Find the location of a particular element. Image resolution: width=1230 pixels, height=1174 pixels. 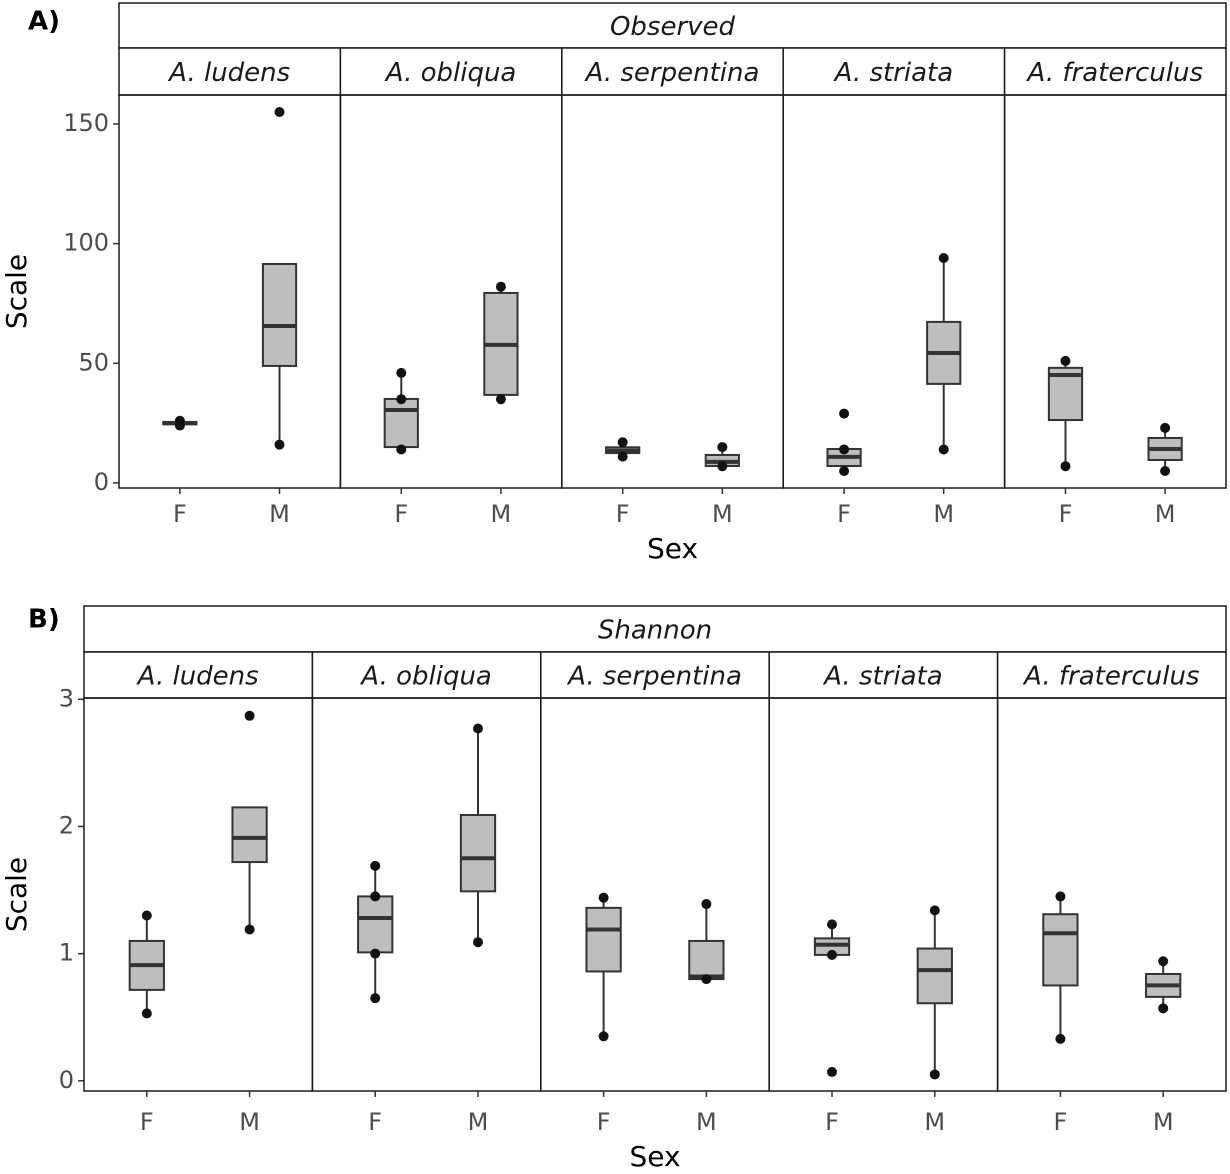

y-tick-label: 50 is located at coordinates (93, 362).